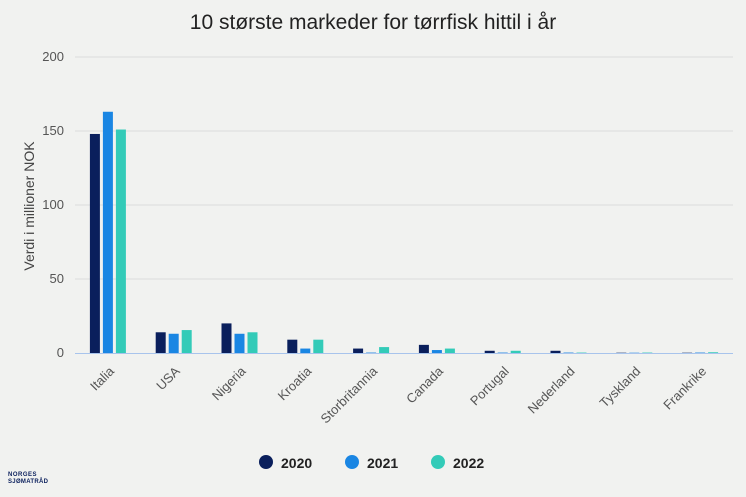 Image resolution: width=746 pixels, height=497 pixels. Describe the element at coordinates (551, 390) in the screenshot. I see `x-tick-label: Nederland` at that location.